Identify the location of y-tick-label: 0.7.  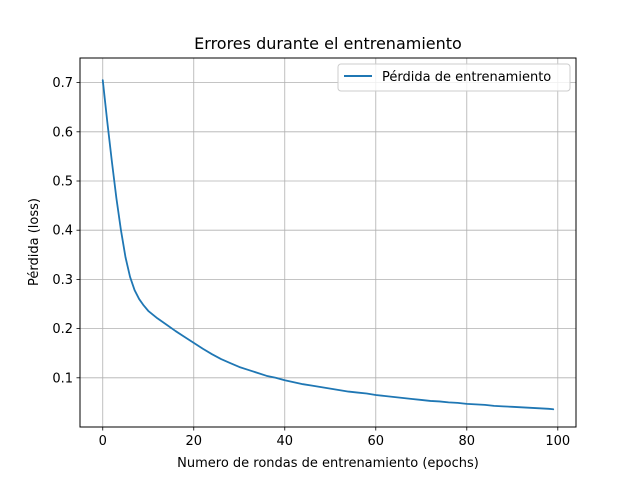
(62, 83).